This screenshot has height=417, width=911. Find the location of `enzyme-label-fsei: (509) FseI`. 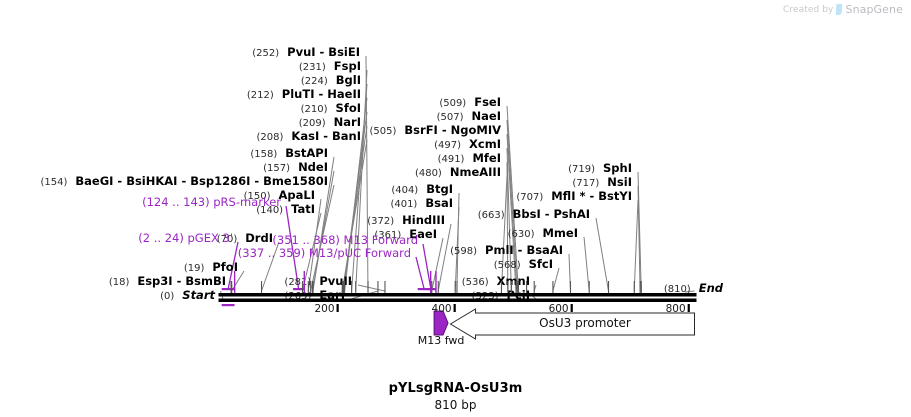

enzyme-label-fsei: (509) FseI is located at coordinates (470, 103).